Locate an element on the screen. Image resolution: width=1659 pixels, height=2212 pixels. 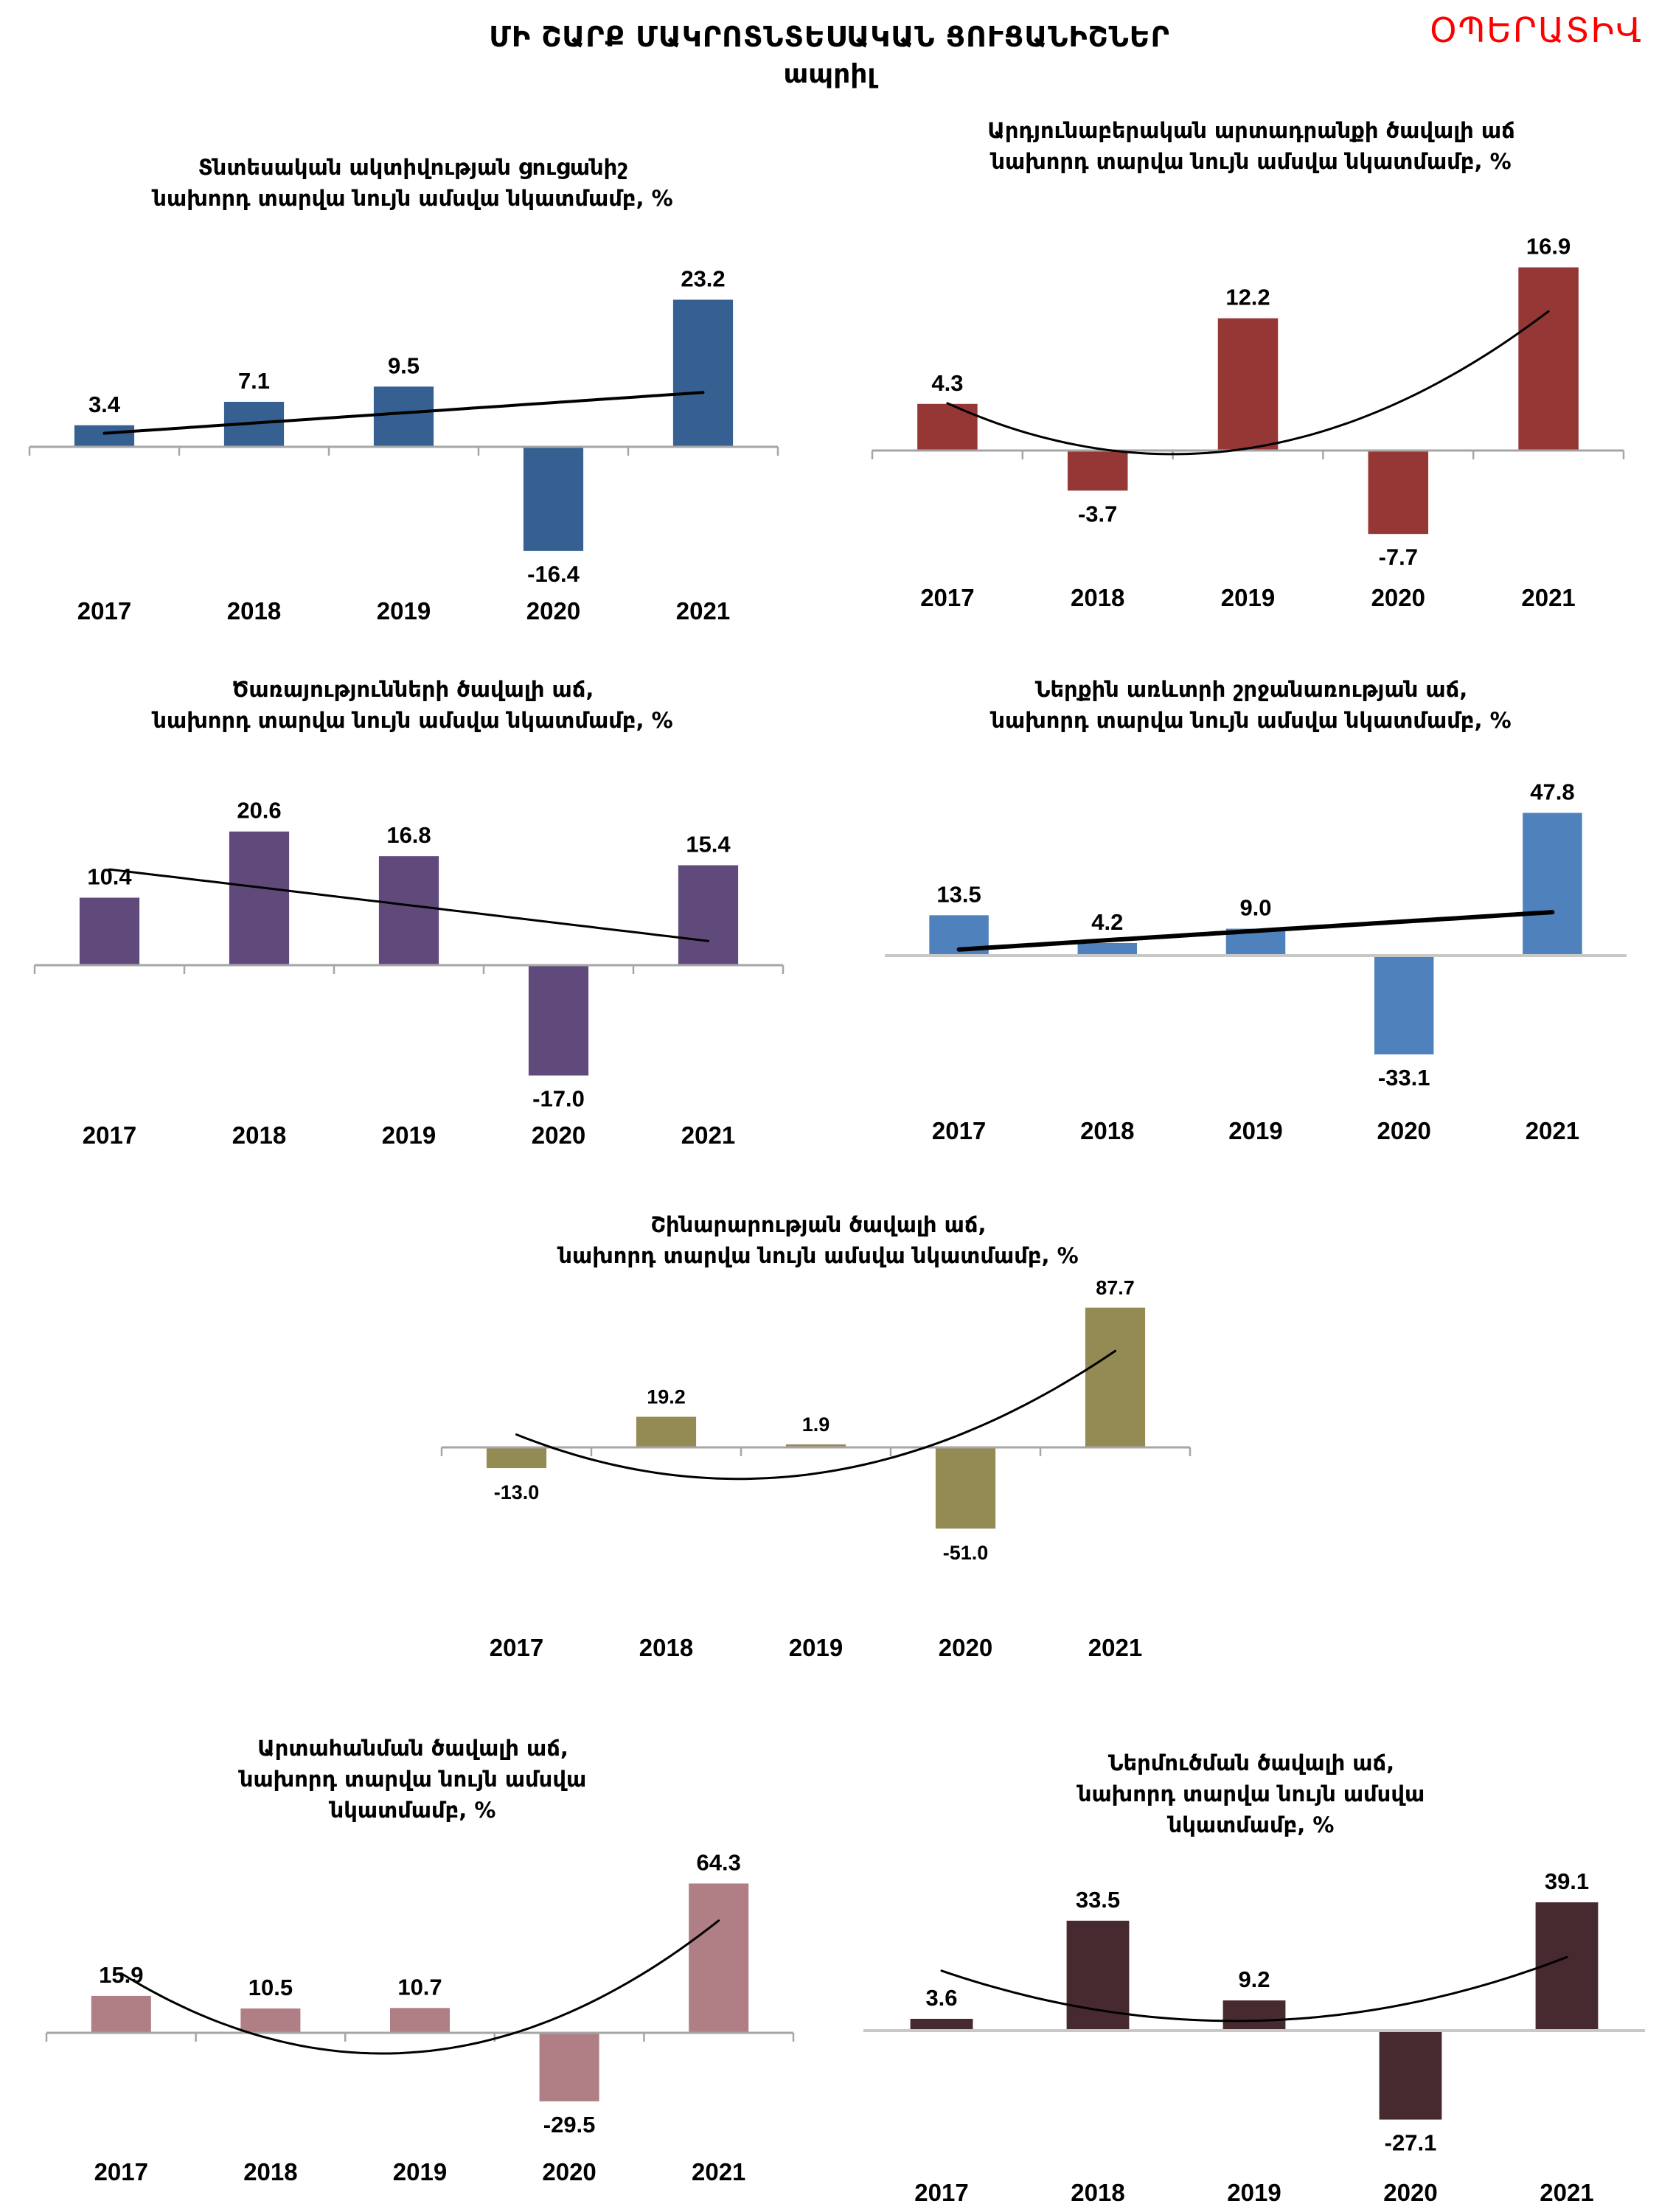
chart-title-line: Ծառայությունների ծավալի աճ, is located at coordinates (413, 689).